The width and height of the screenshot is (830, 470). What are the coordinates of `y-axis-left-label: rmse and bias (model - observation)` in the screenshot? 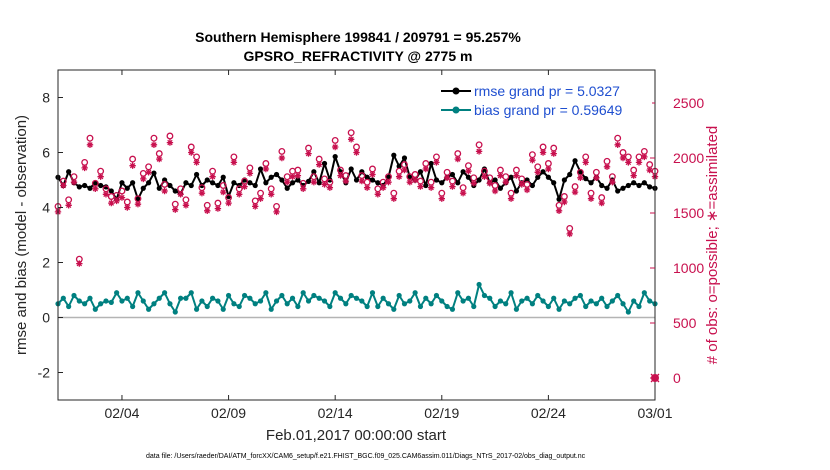 It's located at (21, 235).